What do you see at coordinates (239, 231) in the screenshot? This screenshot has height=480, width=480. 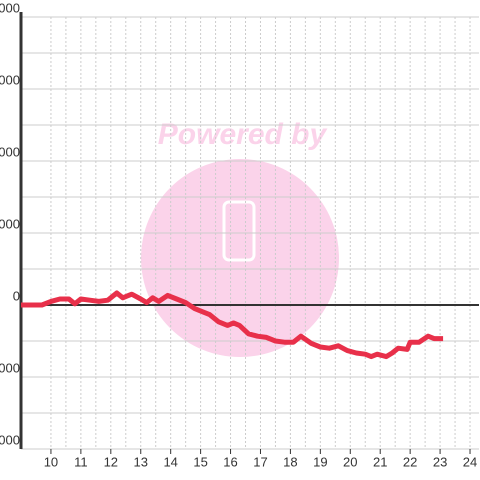 I see `watermark-icon` at bounding box center [239, 231].